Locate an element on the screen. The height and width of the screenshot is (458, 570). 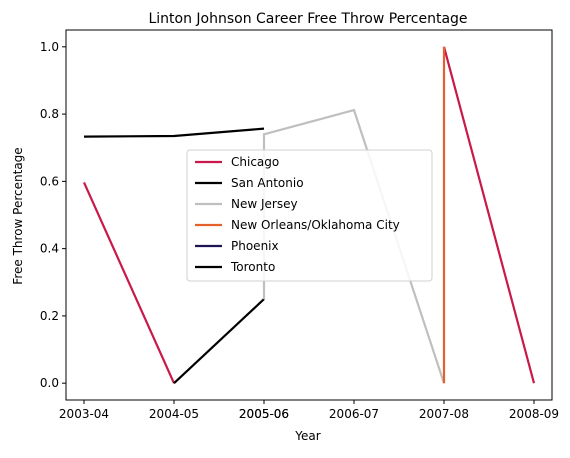
x-axis-label: Year is located at coordinates (307, 436).